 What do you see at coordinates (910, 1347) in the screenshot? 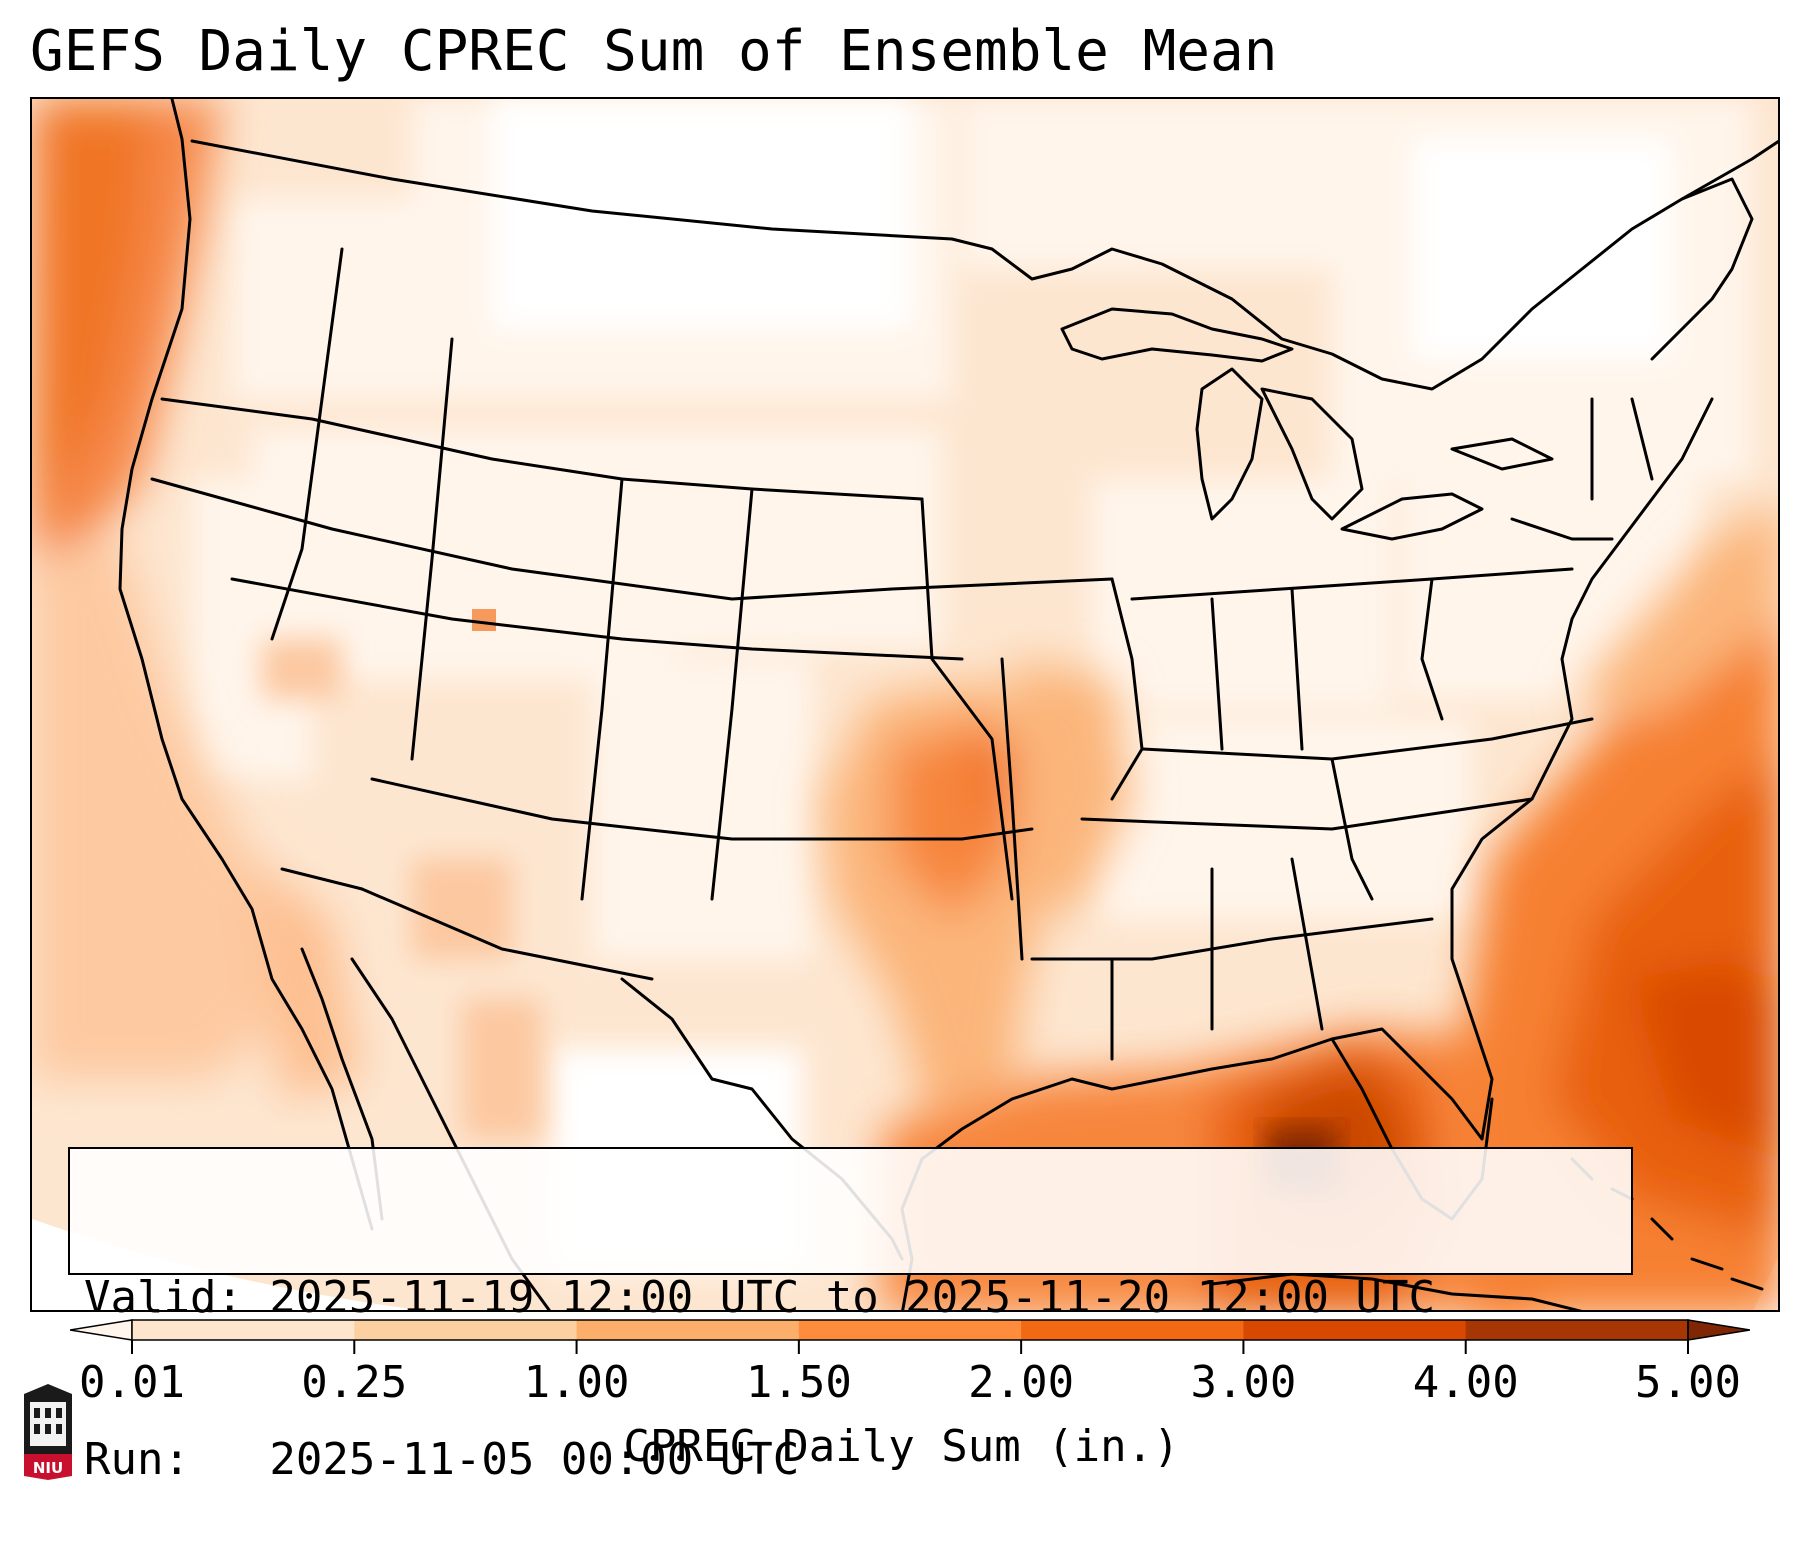
I see `colorbar-ticks` at bounding box center [910, 1347].